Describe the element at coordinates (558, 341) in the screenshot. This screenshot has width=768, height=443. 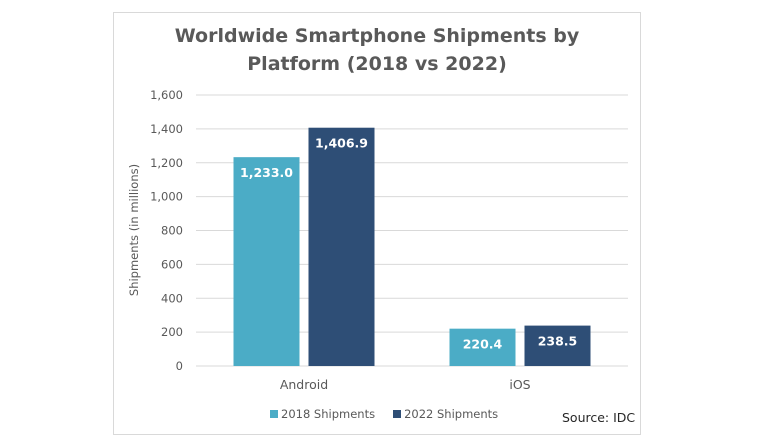
I see `data-label: 238.5` at that location.